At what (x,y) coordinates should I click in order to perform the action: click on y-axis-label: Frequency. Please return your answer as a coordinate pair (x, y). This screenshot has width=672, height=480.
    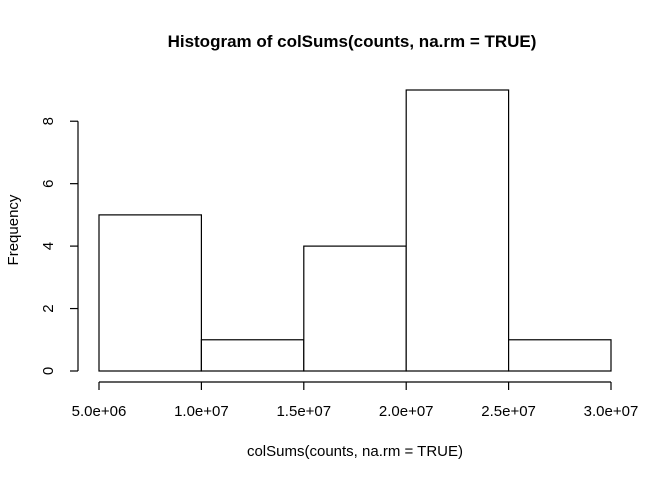
    Looking at the image, I should click on (13, 229).